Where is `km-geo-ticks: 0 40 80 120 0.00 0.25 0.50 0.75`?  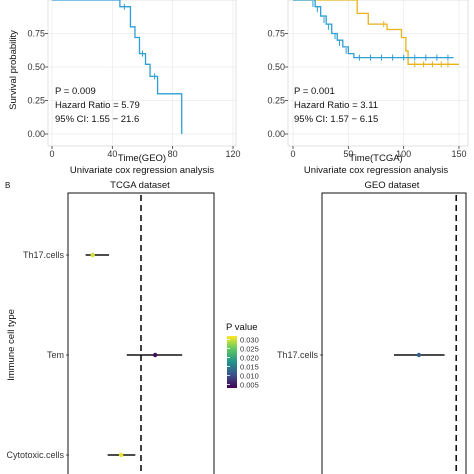
km-geo-ticks: 0 40 80 120 0.00 0.25 0.50 0.75 is located at coordinates (133, 94).